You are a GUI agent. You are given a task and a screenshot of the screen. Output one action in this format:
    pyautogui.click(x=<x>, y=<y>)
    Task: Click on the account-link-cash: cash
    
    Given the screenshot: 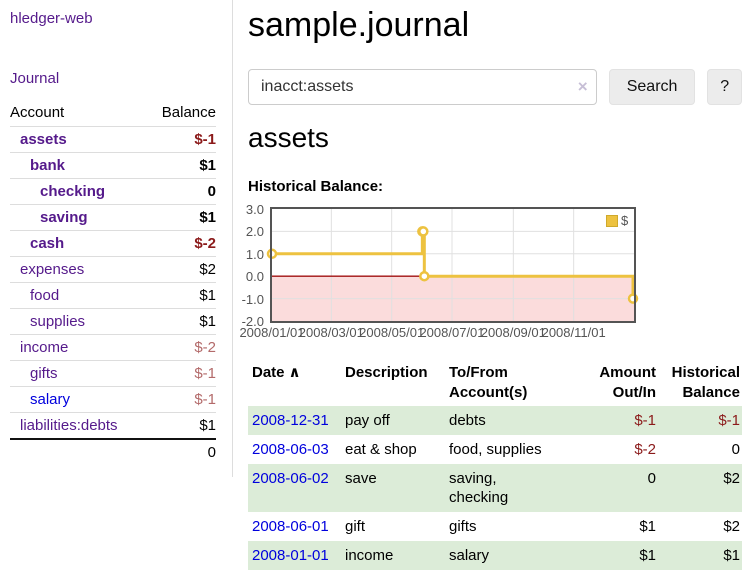 What is the action you would take?
    pyautogui.click(x=47, y=243)
    